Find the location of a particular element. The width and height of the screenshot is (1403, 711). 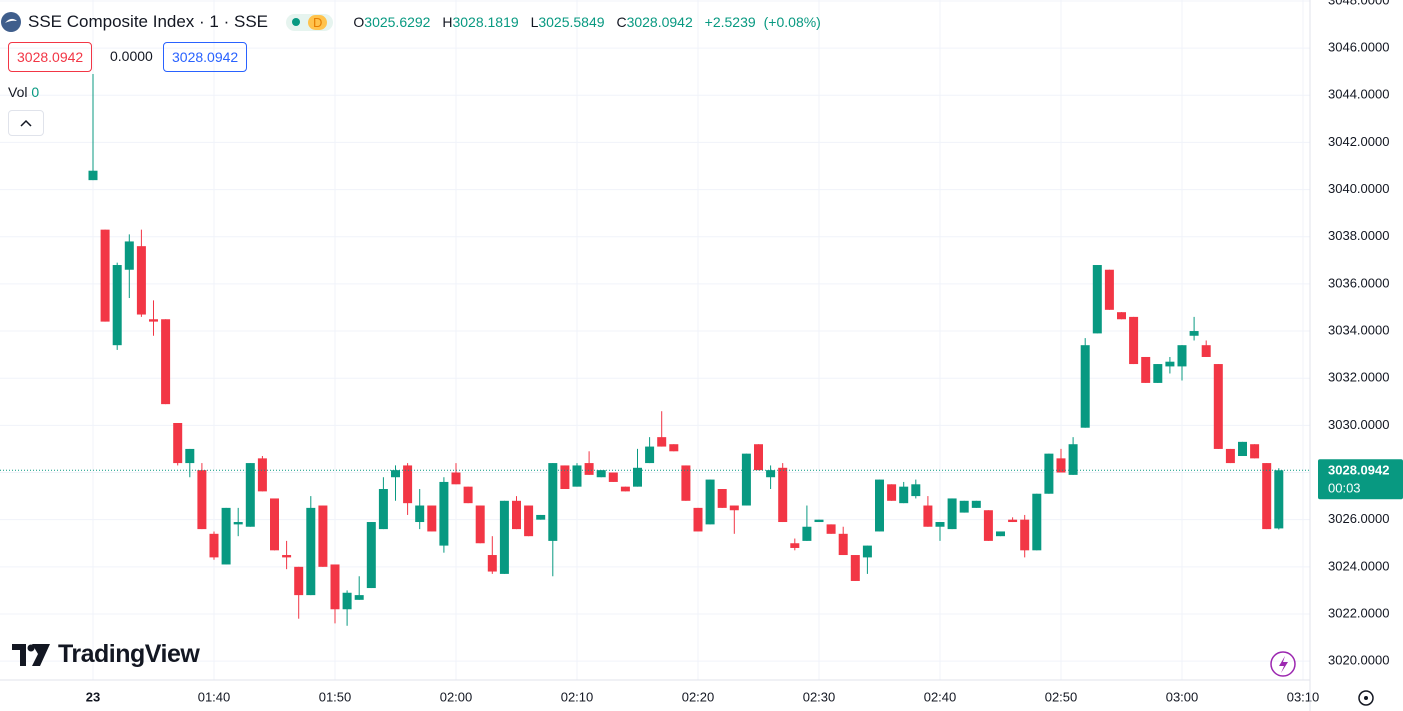

market-status: D is located at coordinates (310, 22).